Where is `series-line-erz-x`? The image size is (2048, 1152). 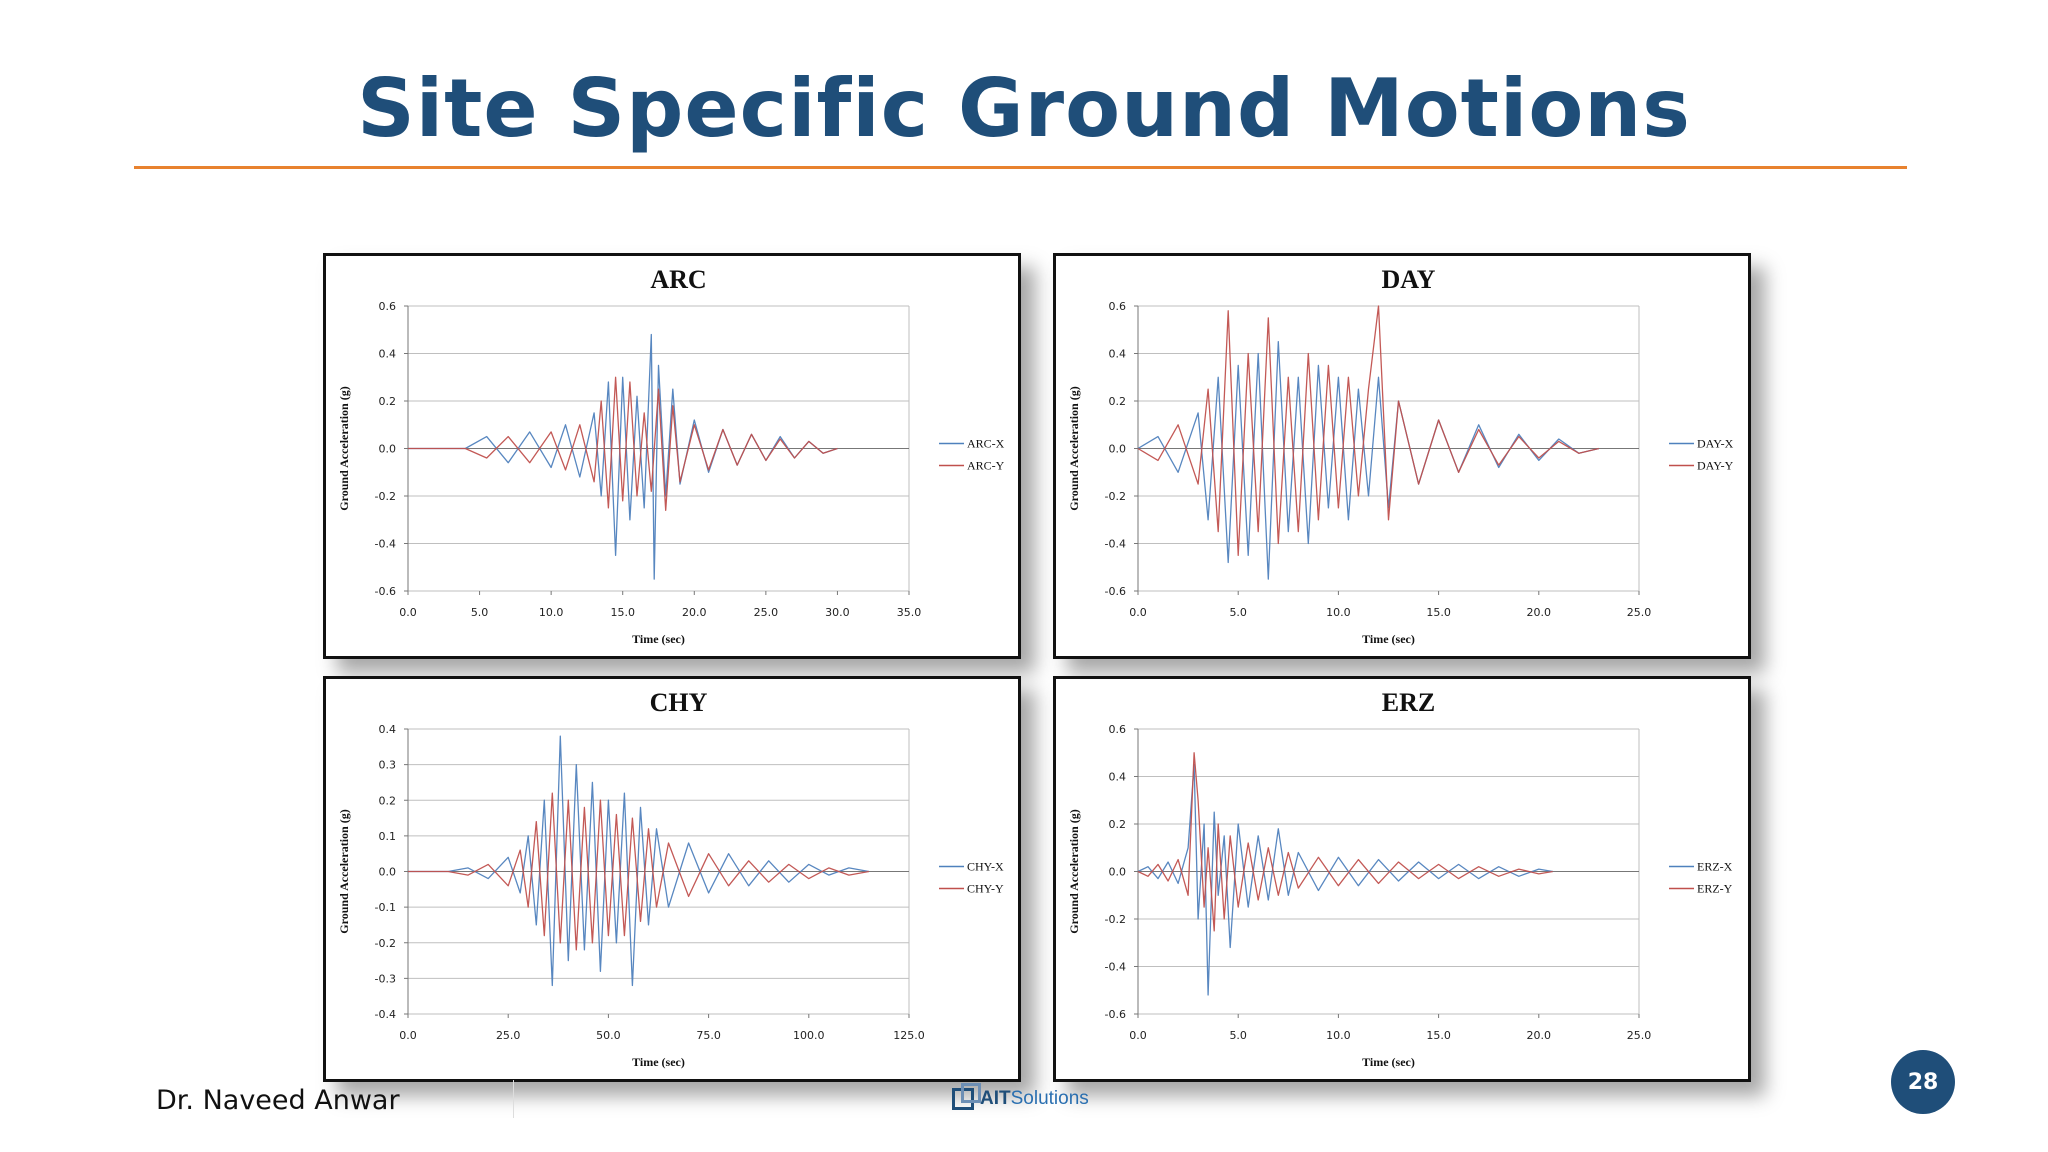 series-line-erz-x is located at coordinates (1345, 879).